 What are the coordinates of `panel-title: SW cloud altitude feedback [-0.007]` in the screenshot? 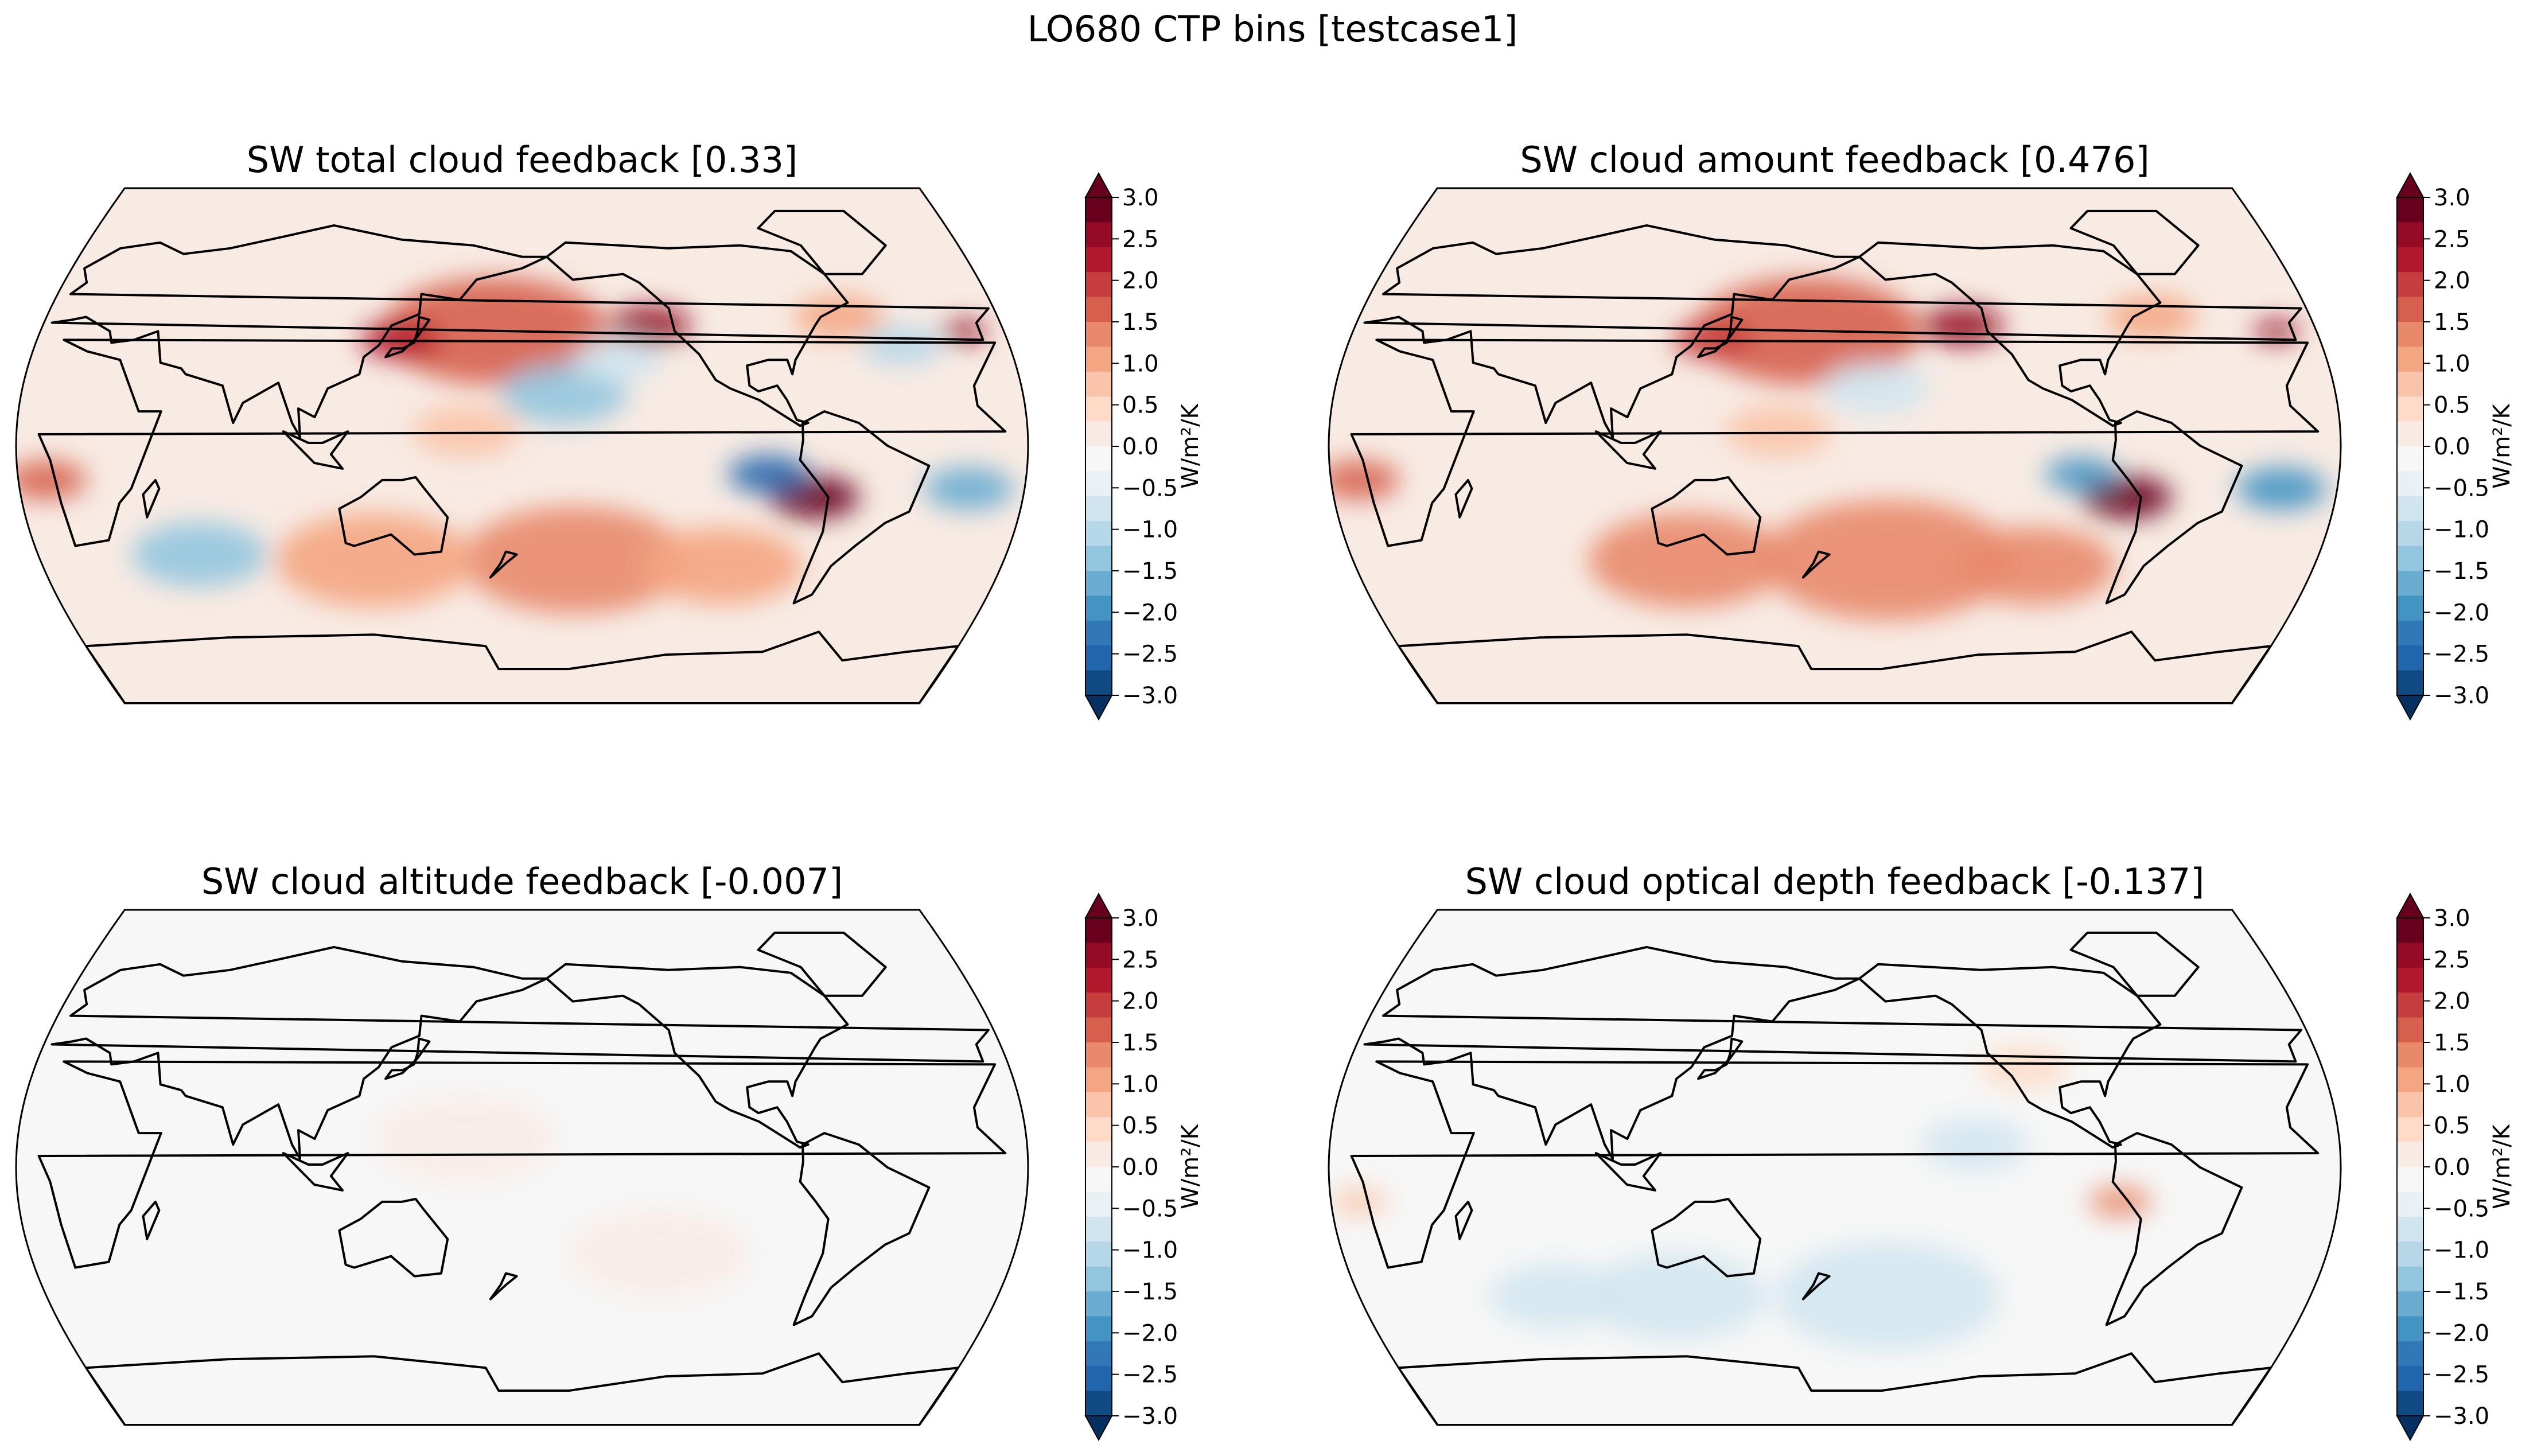 It's located at (522, 882).